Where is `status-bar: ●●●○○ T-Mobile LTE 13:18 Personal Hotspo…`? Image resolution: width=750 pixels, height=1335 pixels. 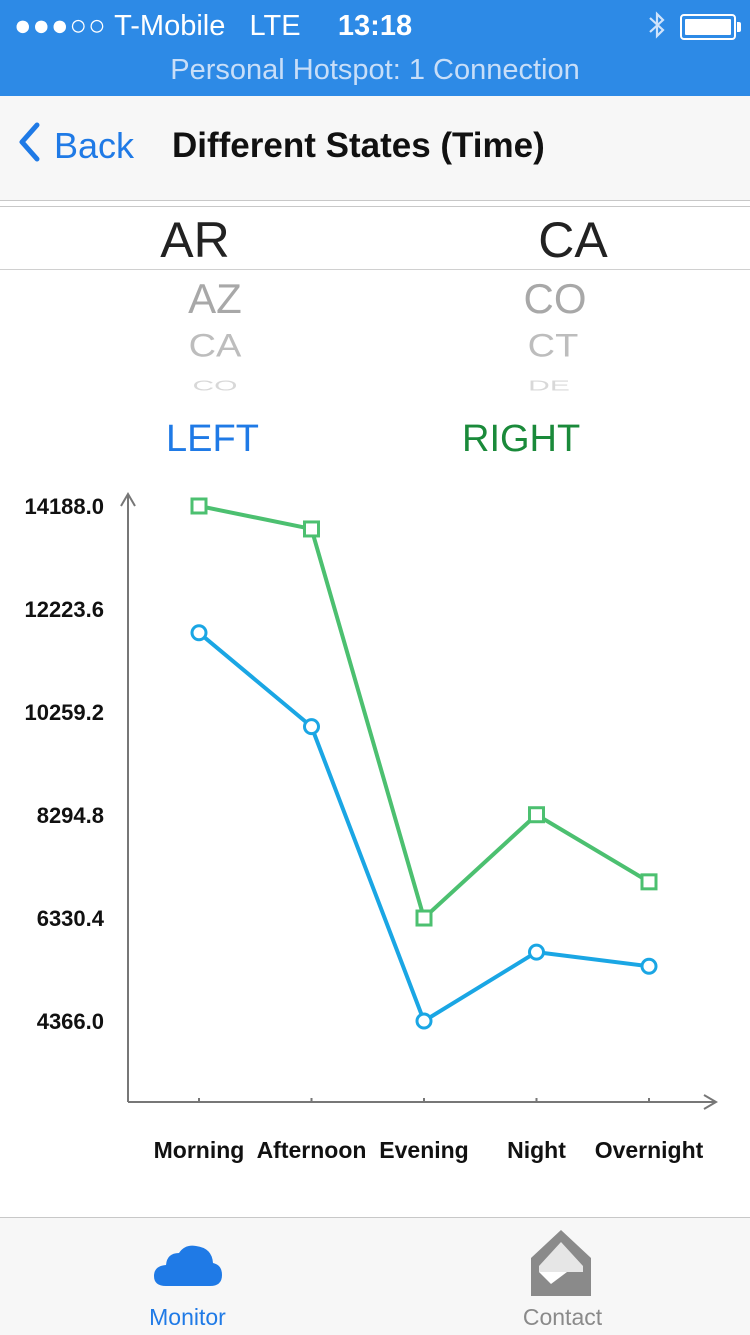
status-bar: ●●●○○ T-Mobile LTE 13:18 Personal Hotspo… is located at coordinates (375, 48).